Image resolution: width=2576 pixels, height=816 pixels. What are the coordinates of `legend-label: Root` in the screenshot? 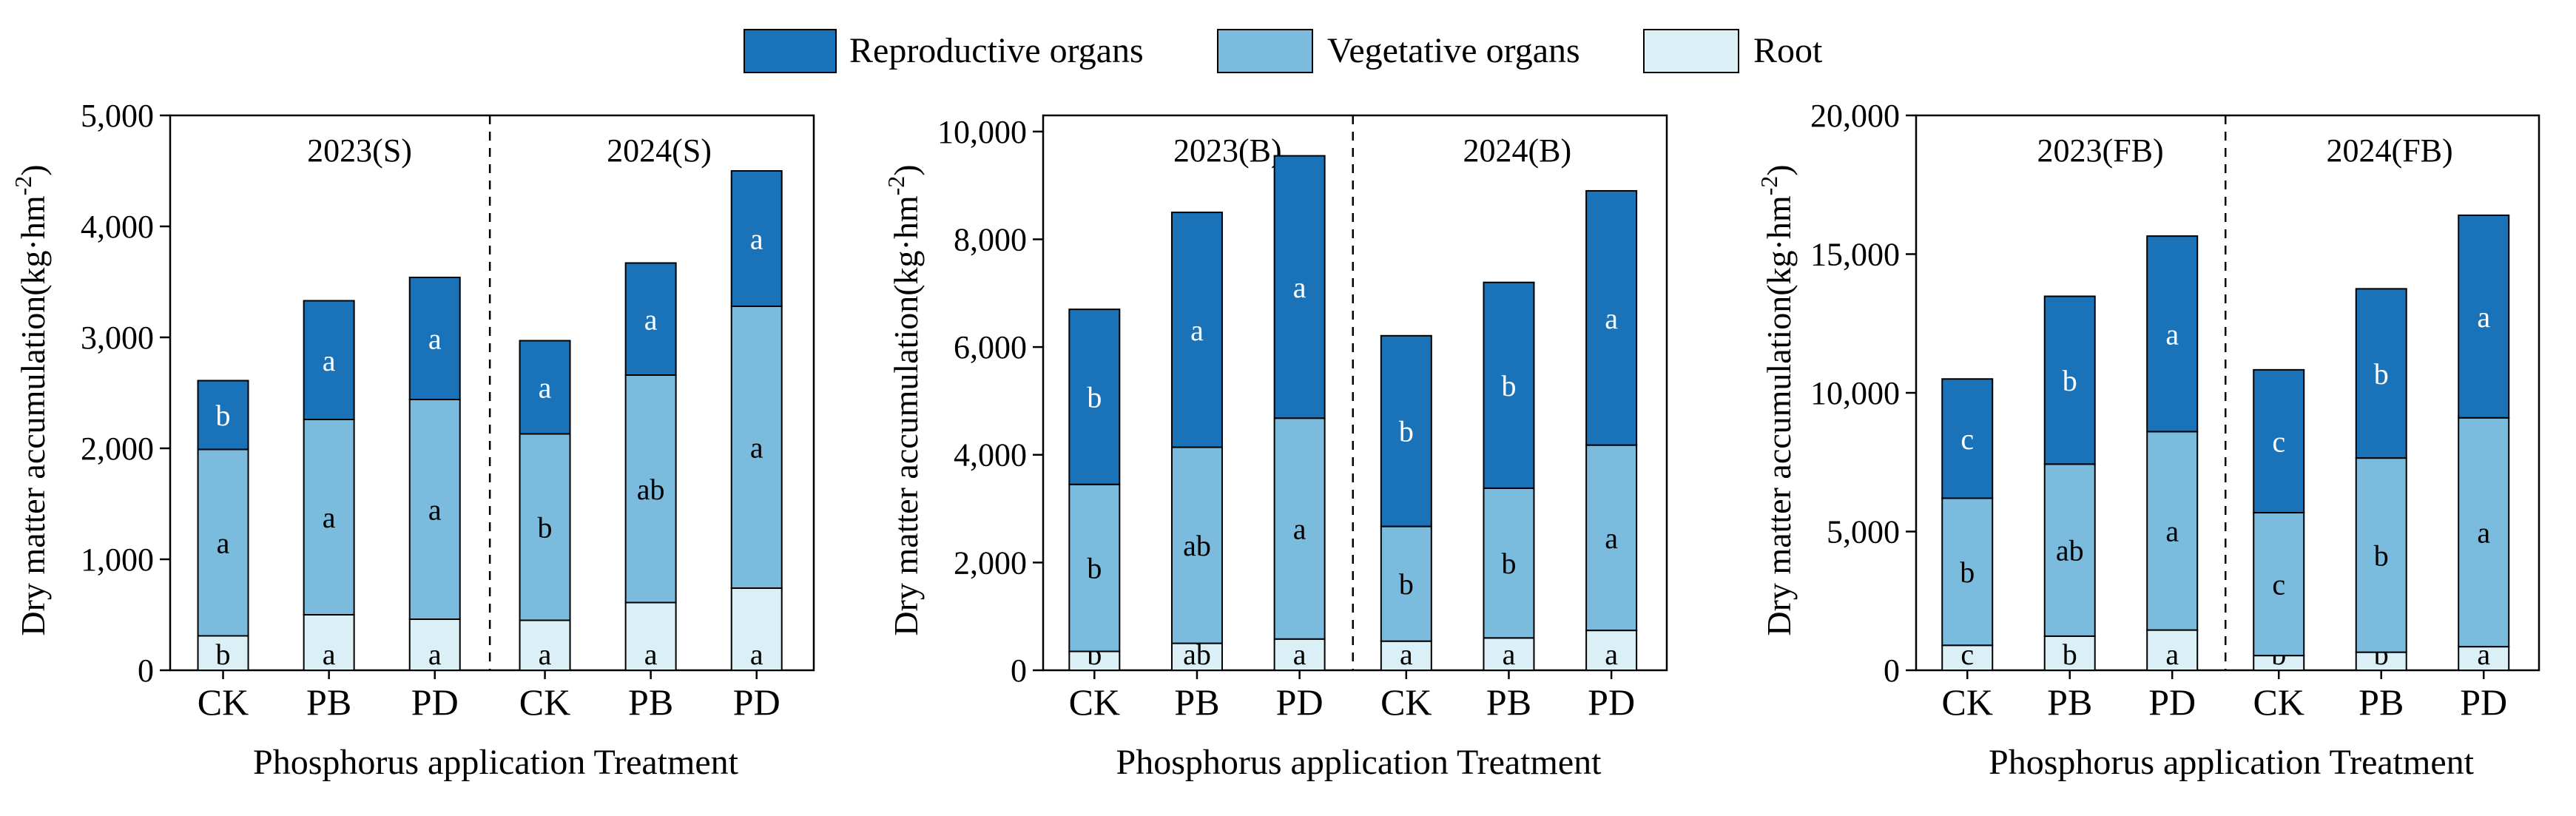 It's located at (1788, 51).